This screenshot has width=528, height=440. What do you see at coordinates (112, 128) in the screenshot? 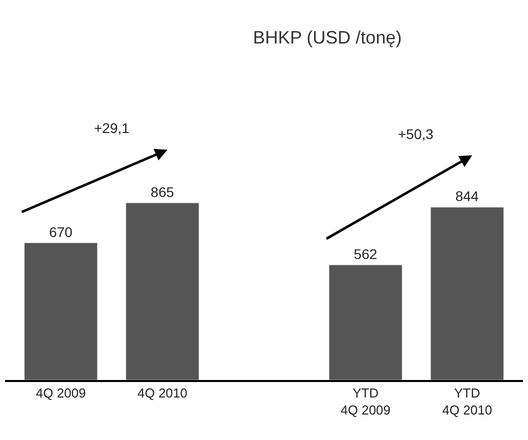
I see `text: +29,1` at bounding box center [112, 128].